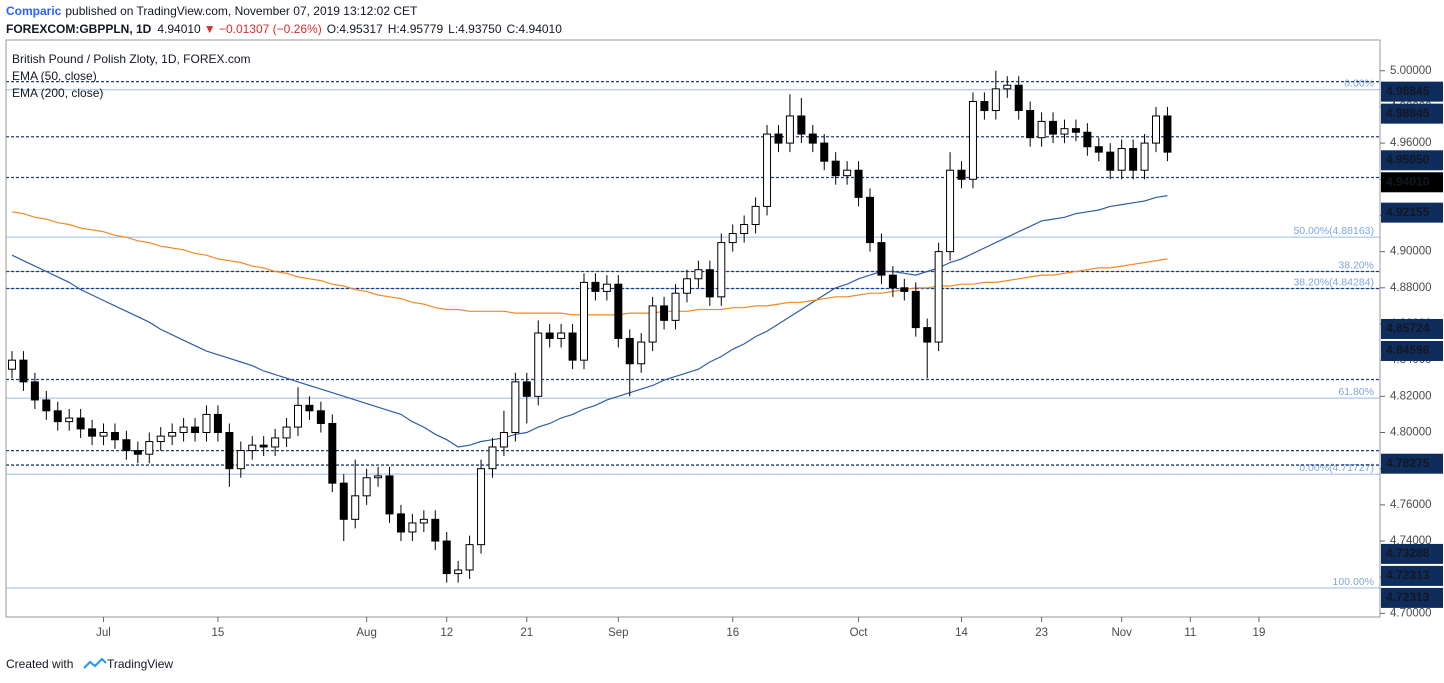 The image size is (1444, 683). I want to click on legend-entry: EMA (200, close), so click(57, 93).